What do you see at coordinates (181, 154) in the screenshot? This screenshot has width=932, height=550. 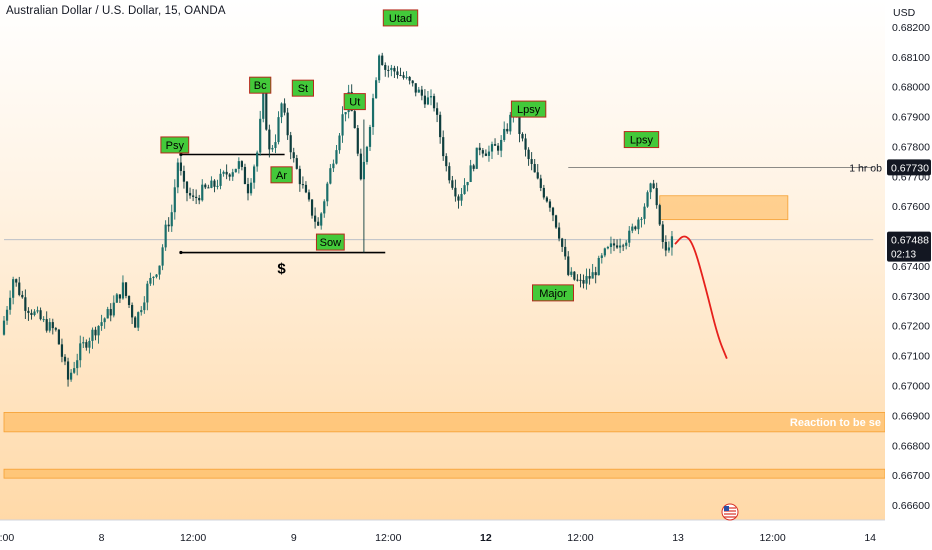 I see `line-anchor-dot` at bounding box center [181, 154].